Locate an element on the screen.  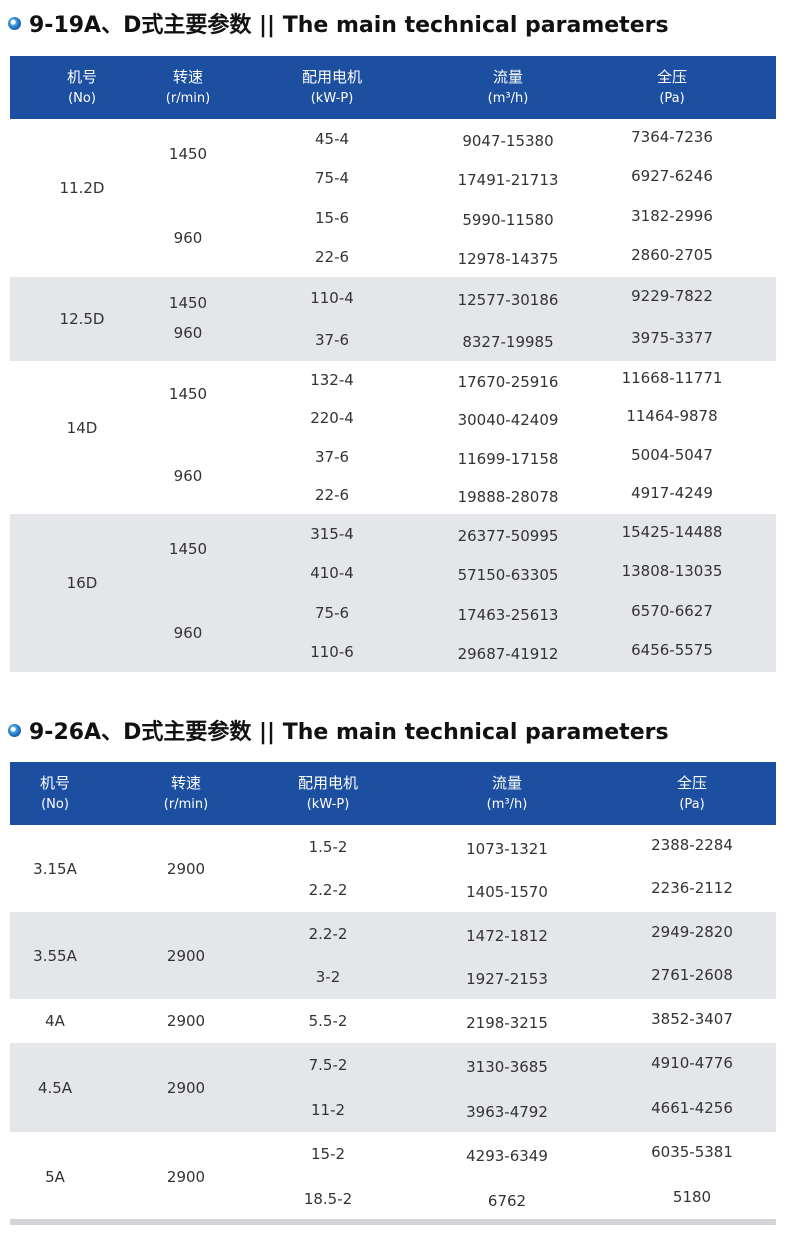
motor-cell: 15-6 is located at coordinates (332, 217).